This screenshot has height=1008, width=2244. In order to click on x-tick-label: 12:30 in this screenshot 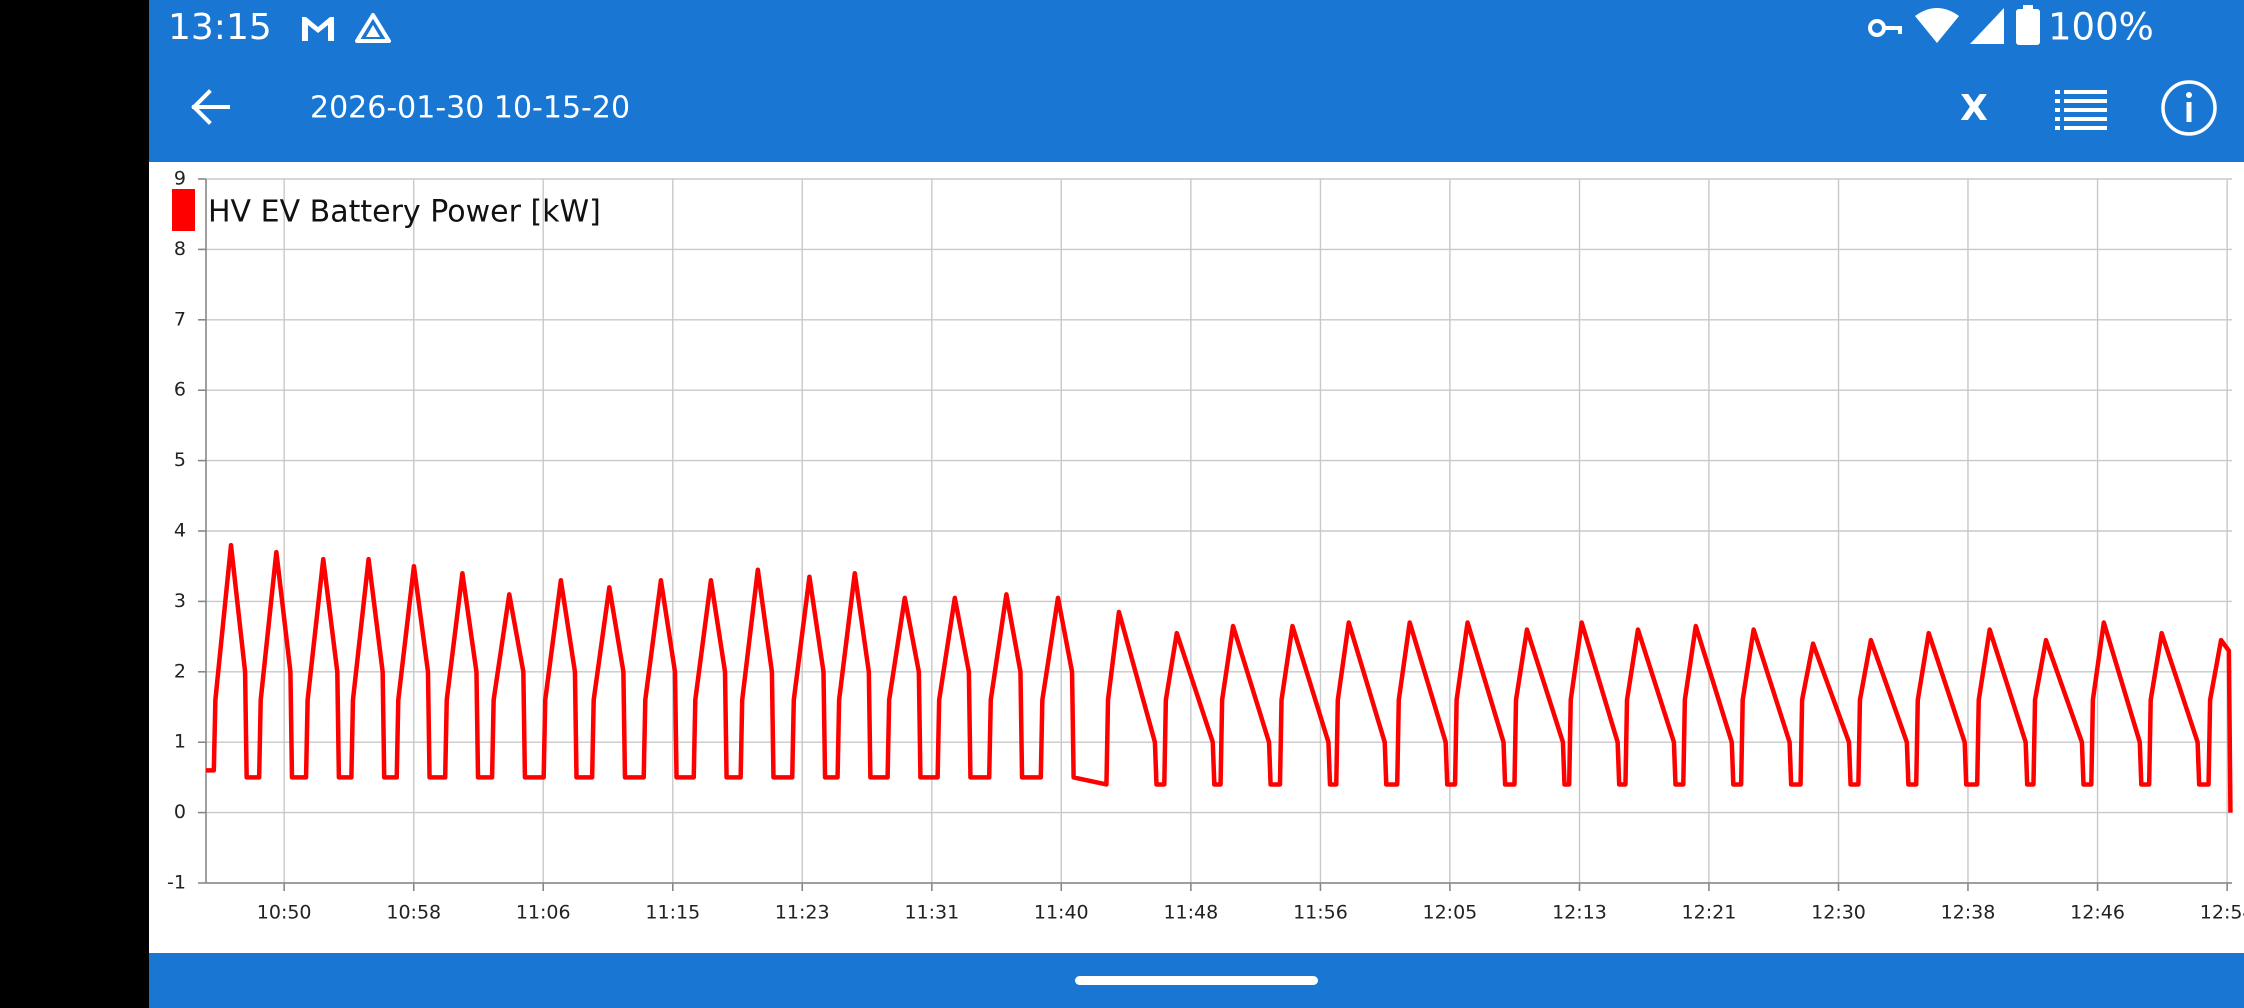, I will do `click(1838, 913)`.